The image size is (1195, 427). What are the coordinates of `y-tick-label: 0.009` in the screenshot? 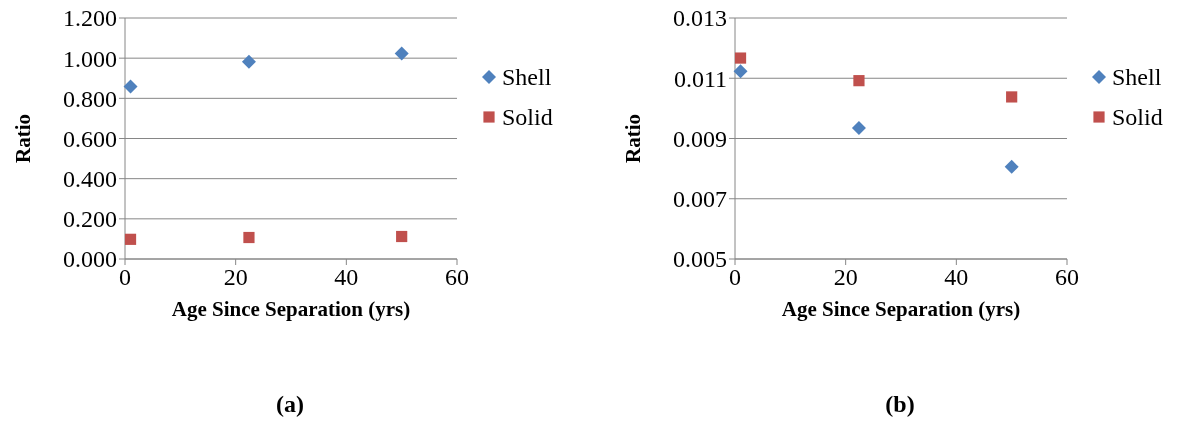 It's located at (700, 138).